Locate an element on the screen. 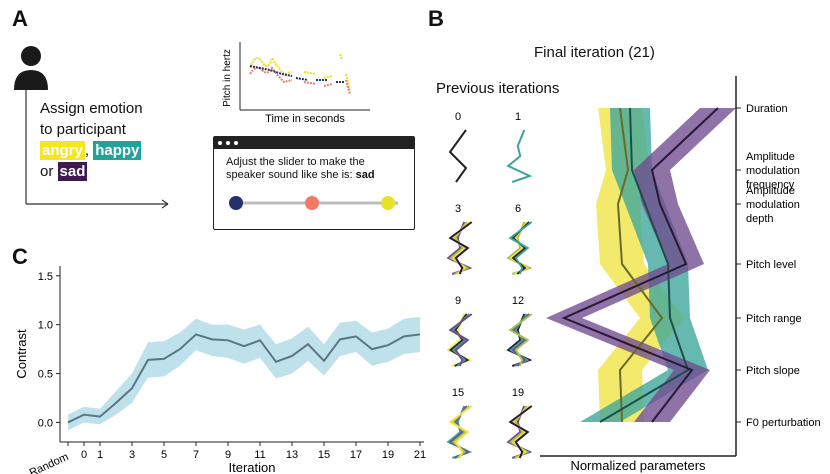 The image size is (830, 474). panel-letter-a: A is located at coordinates (20, 18).